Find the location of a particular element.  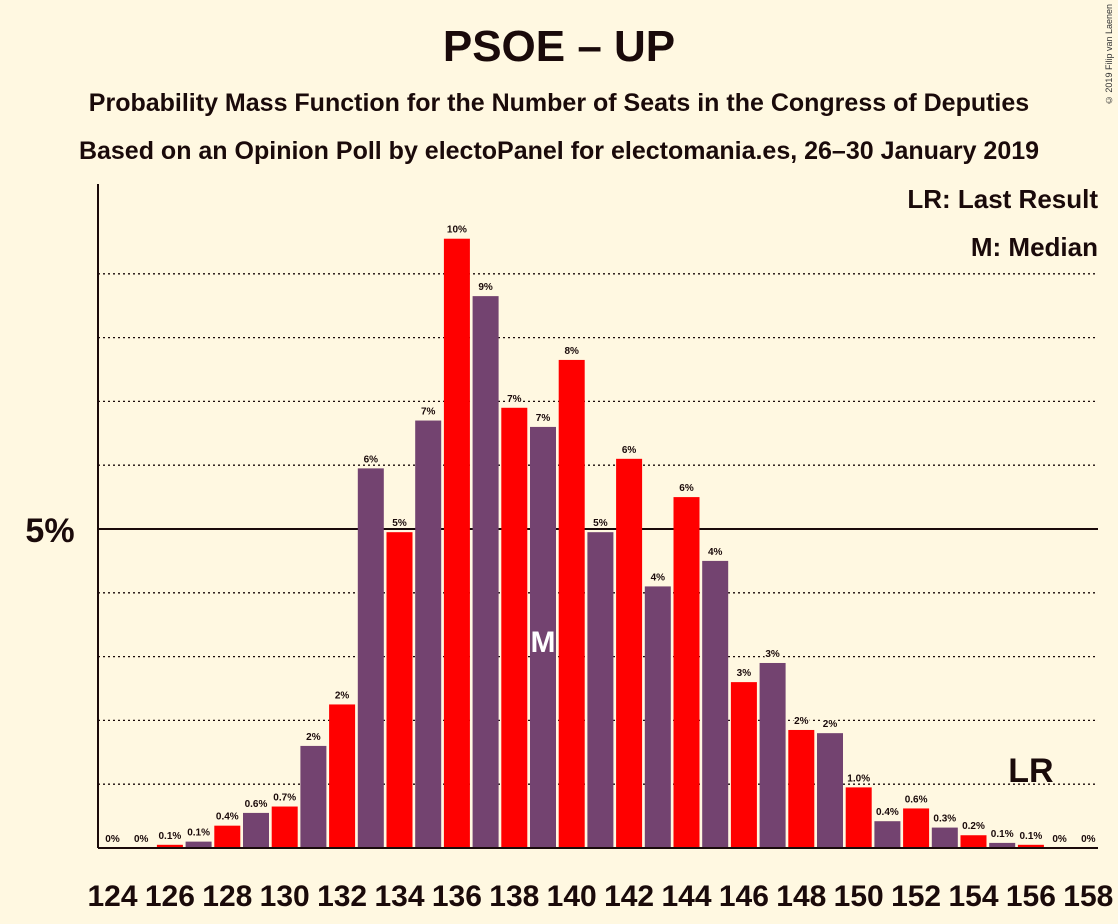

median-marker: M is located at coordinates (543, 642).